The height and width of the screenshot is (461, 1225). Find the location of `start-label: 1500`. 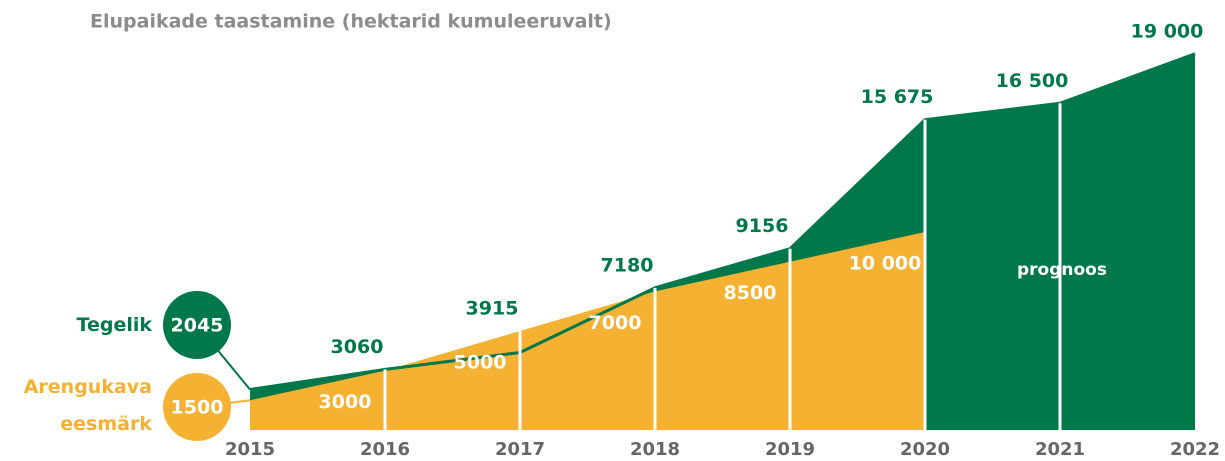

start-label: 1500 is located at coordinates (197, 408).